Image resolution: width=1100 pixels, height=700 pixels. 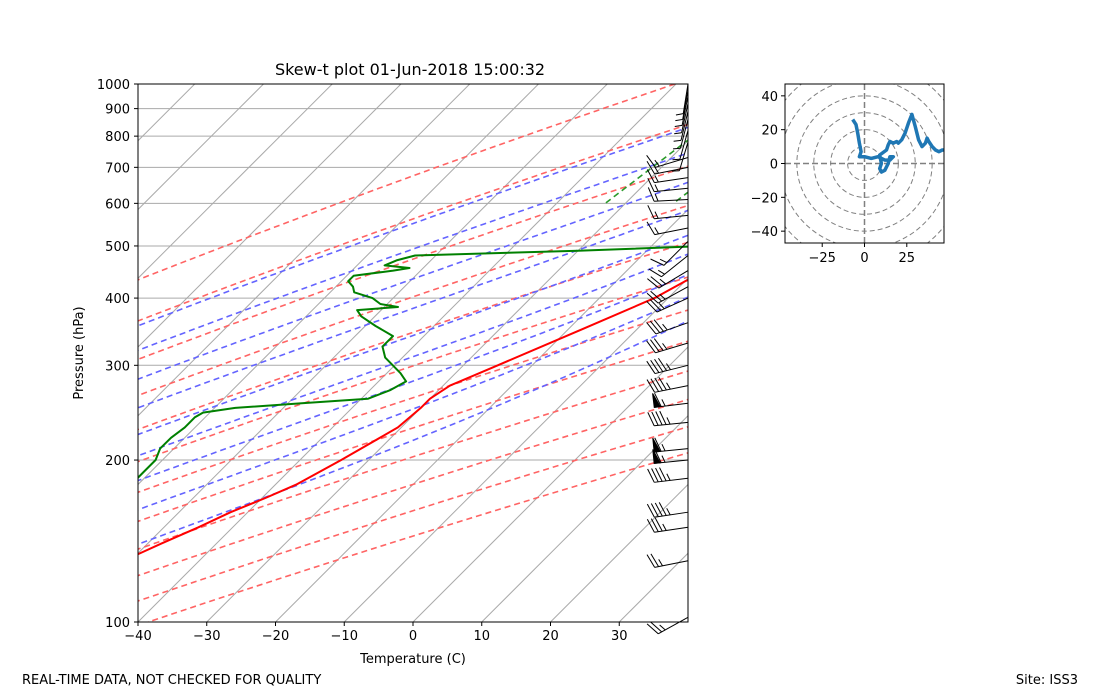 What do you see at coordinates (117, 366) in the screenshot?
I see `y-tick-label: 300` at bounding box center [117, 366].